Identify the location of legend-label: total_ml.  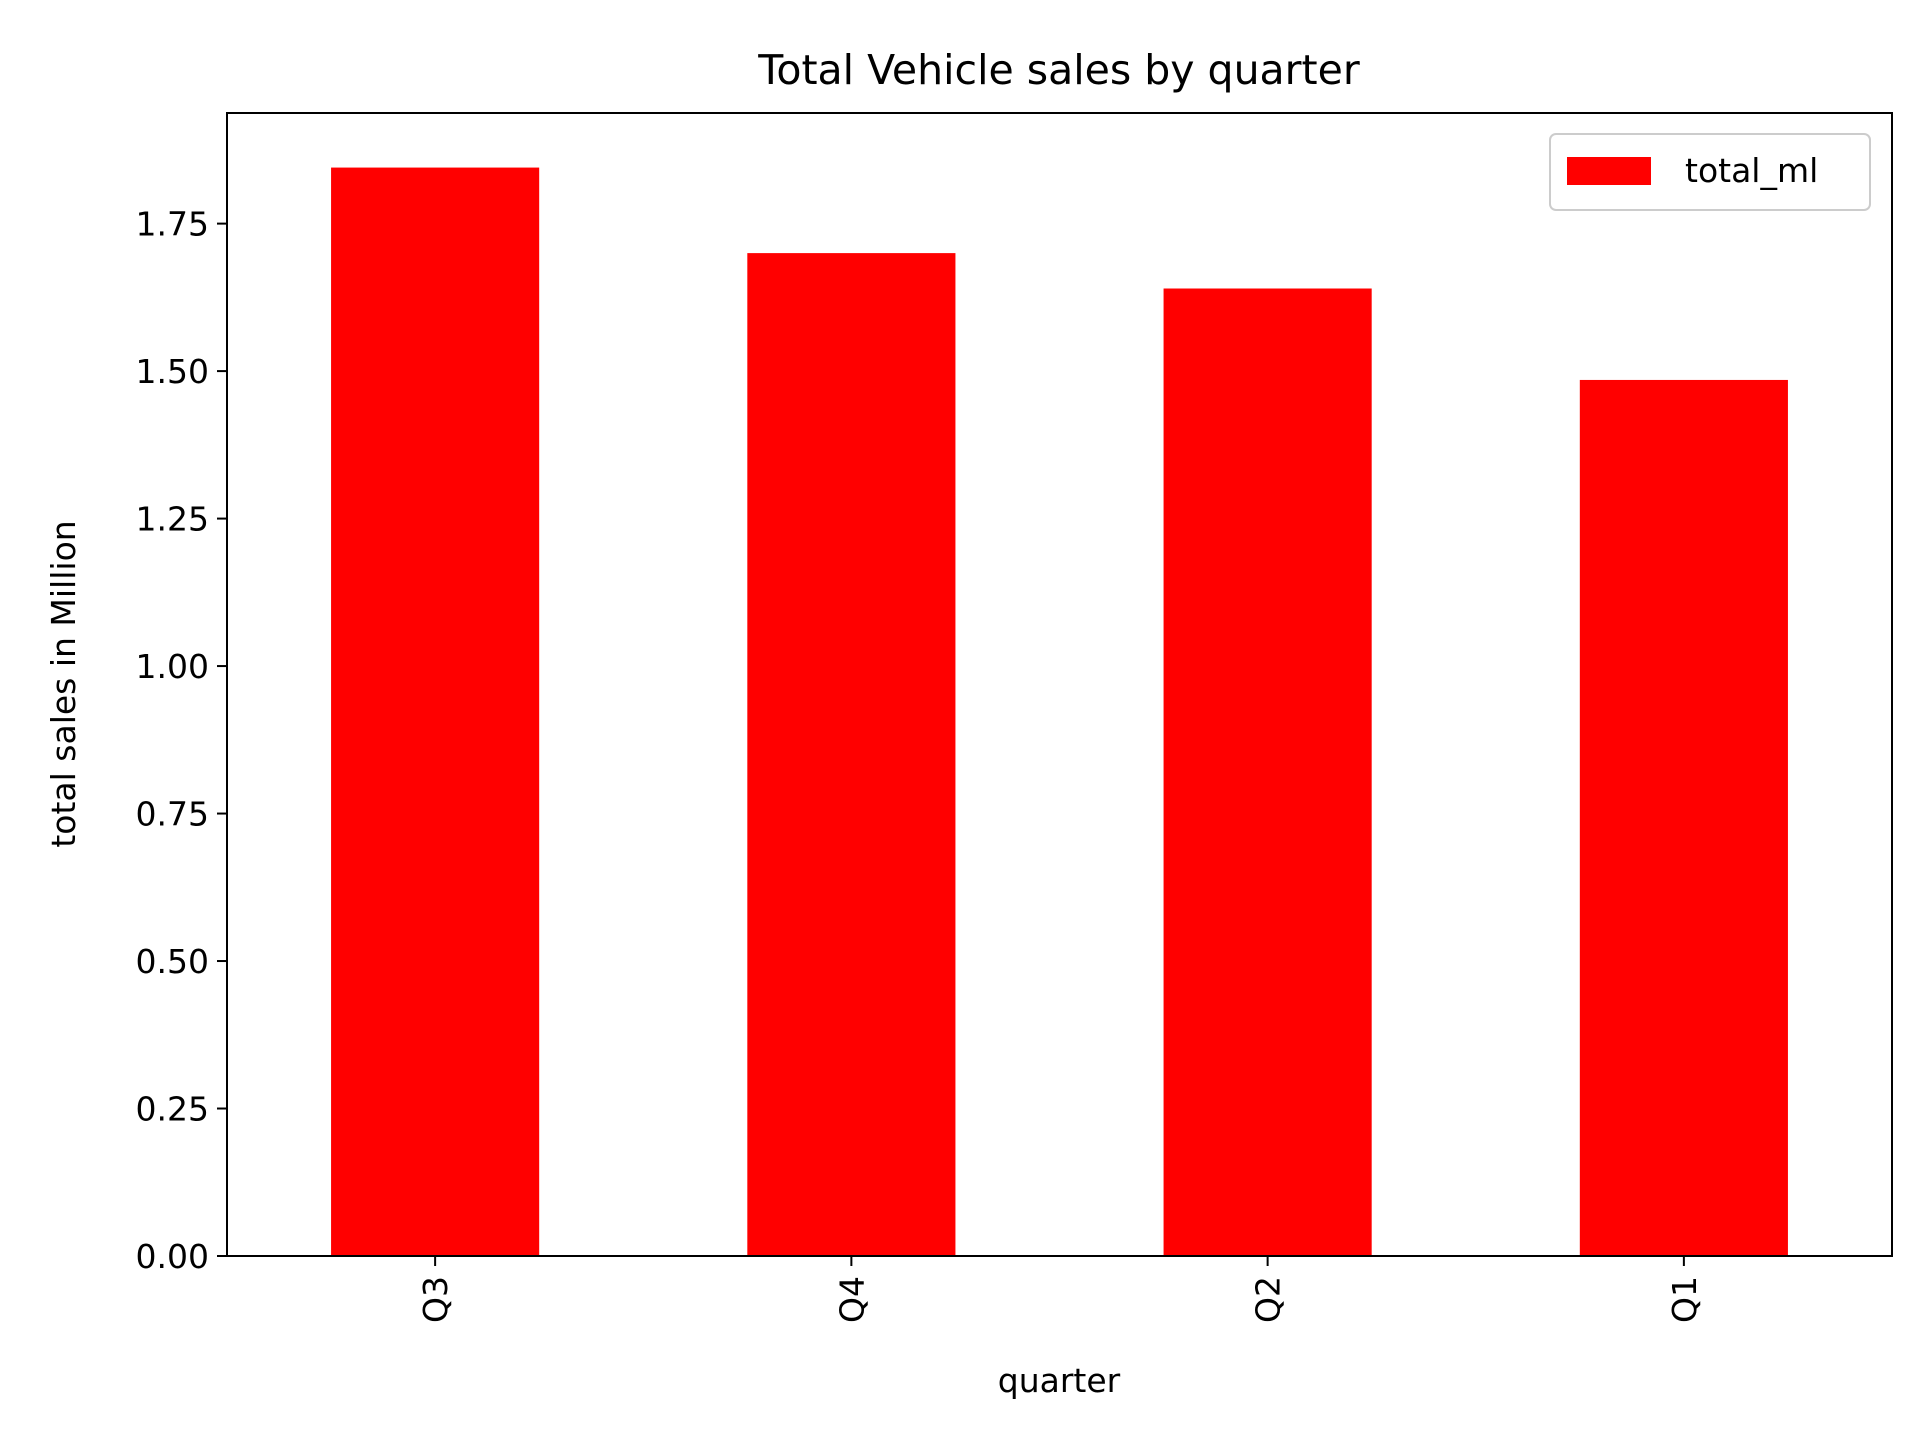
(1751, 170).